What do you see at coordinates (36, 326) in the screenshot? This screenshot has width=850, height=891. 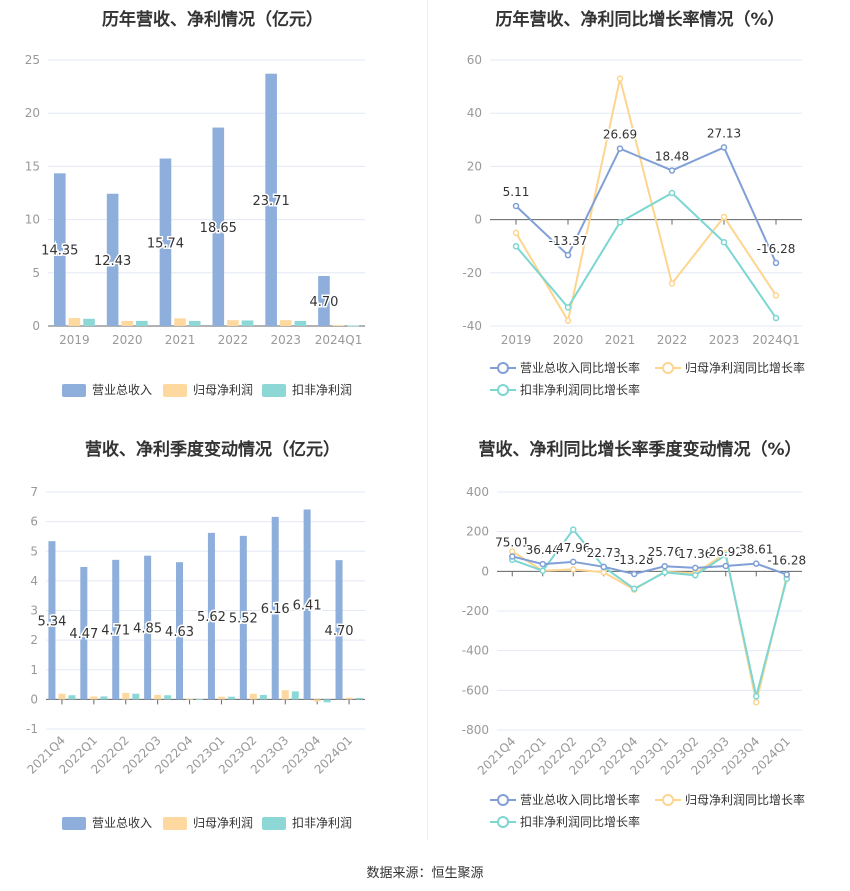 I see `y-tick-label: 0` at bounding box center [36, 326].